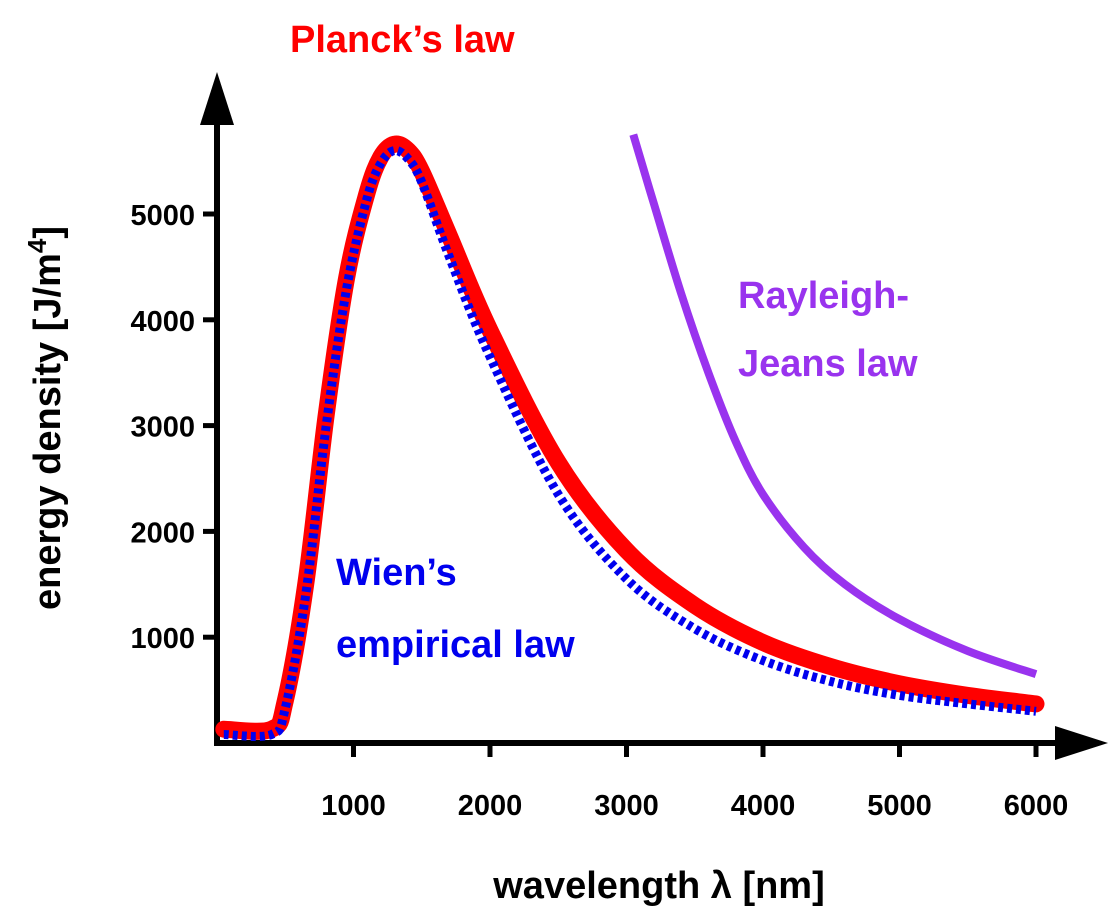 This screenshot has width=1110, height=920. What do you see at coordinates (162, 428) in the screenshot?
I see `y-tick-label: 3000` at bounding box center [162, 428].